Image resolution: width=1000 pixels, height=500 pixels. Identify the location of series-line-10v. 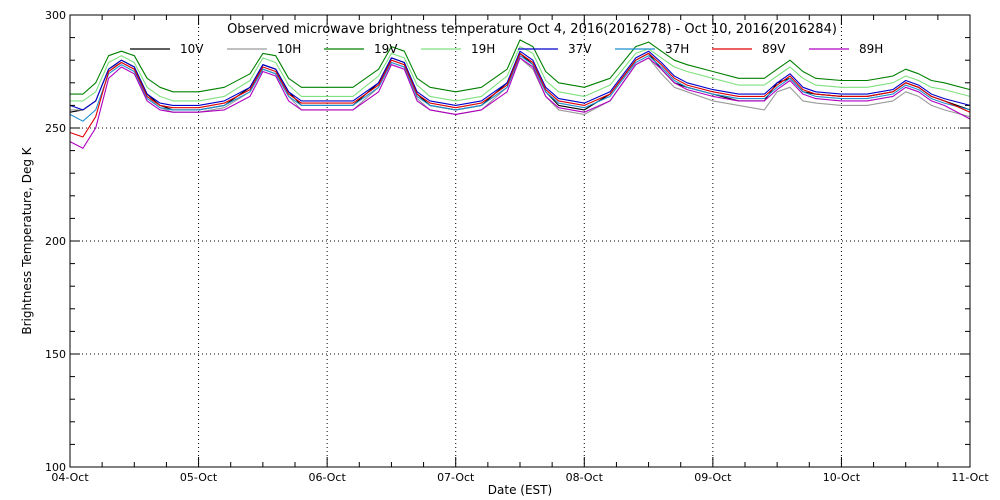
(520, 82).